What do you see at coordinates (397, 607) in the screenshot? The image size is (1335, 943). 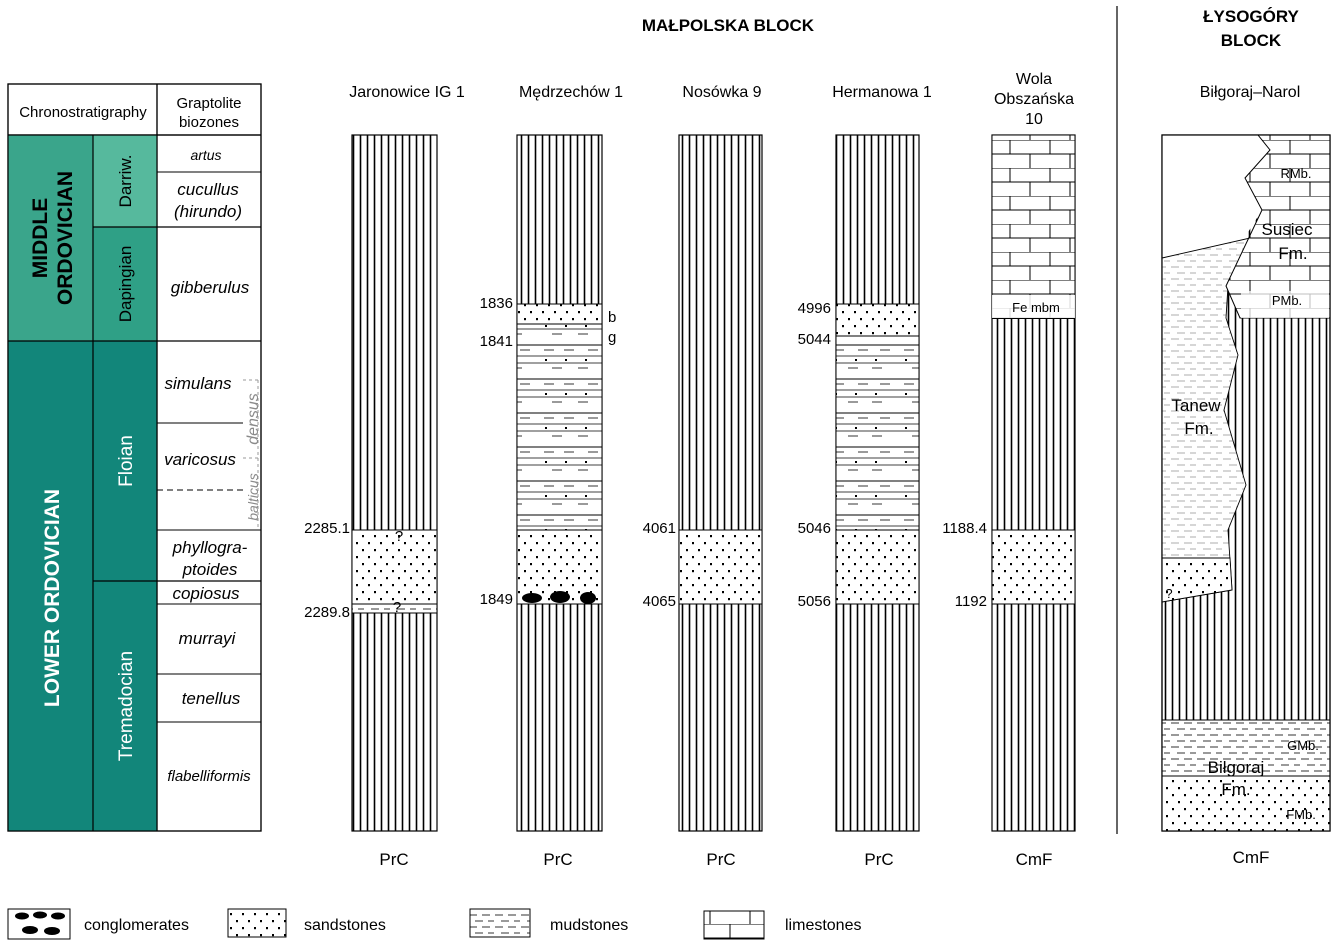 I see `jaronowice-query-bottom: ?` at bounding box center [397, 607].